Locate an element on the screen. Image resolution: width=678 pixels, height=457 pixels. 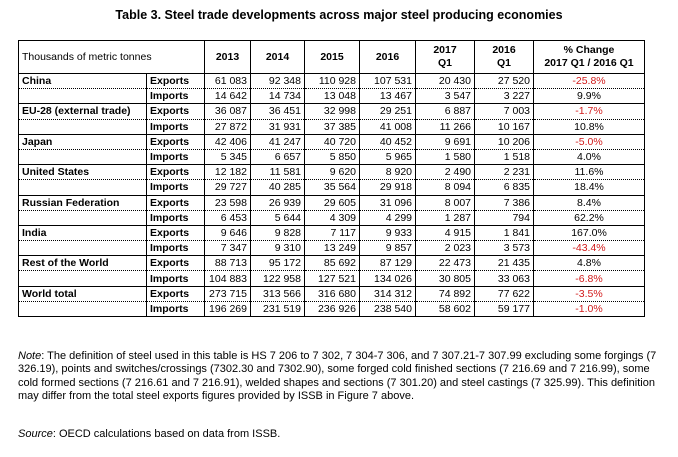
value-cell: 36 087 is located at coordinates (227, 111).